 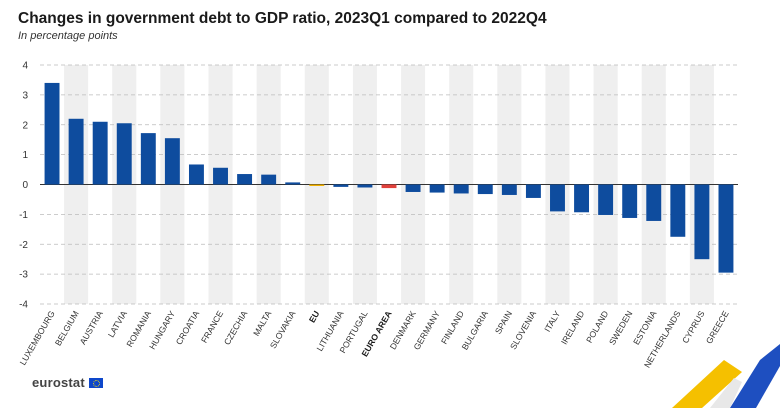 I want to click on x-tick-label: AUSTRIA, so click(x=91, y=327).